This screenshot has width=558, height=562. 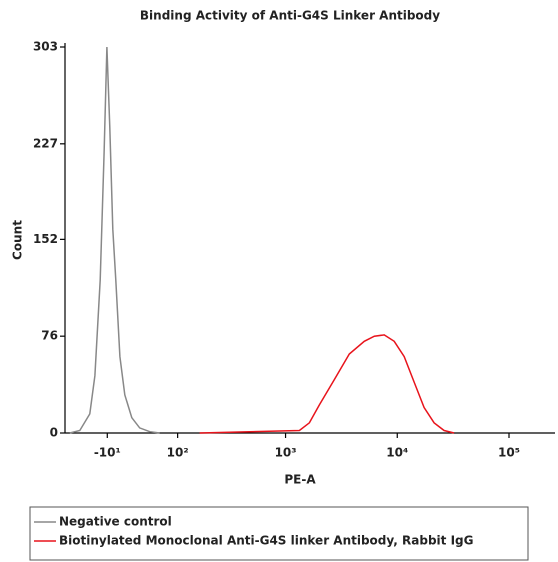 What do you see at coordinates (107, 453) in the screenshot?
I see `x-tick-label: -10¹` at bounding box center [107, 453].